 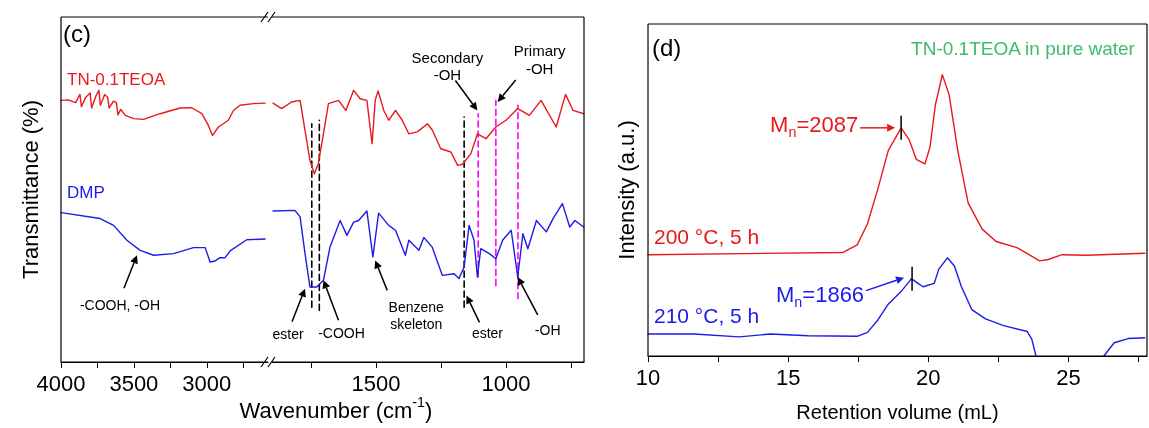 I want to click on x-tick-label: 1500, so click(x=376, y=383).